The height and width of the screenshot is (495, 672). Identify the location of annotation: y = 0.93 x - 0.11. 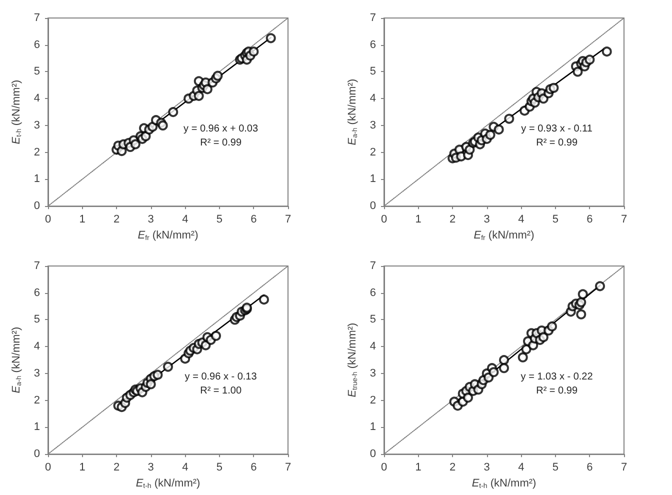
(557, 128).